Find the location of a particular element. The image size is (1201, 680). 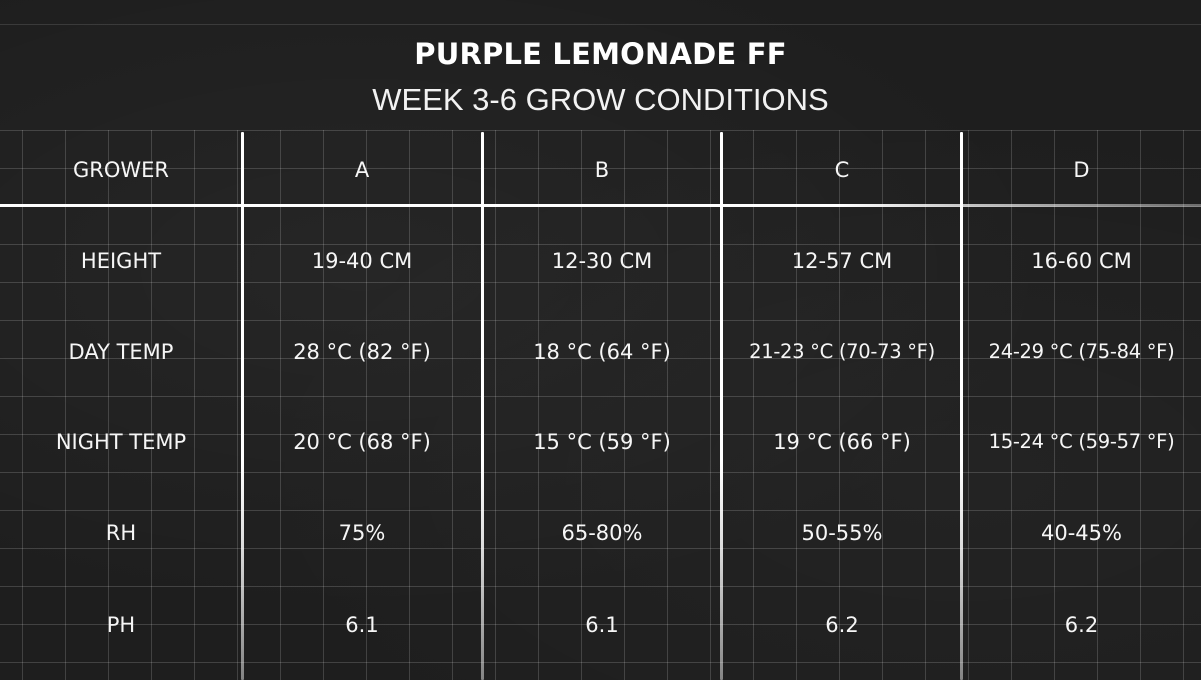

page-subtitle: WEEK 3-6 GROW CONDITIONS is located at coordinates (600, 99).